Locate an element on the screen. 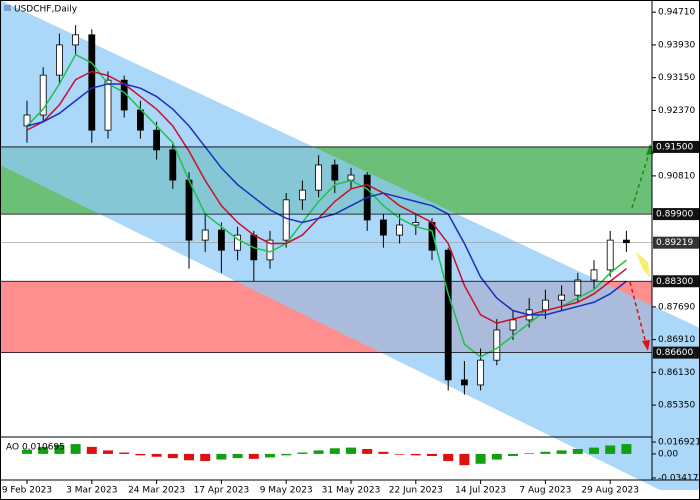 The height and width of the screenshot is (500, 700). x-tick-label: 9 May 2023 is located at coordinates (286, 491).